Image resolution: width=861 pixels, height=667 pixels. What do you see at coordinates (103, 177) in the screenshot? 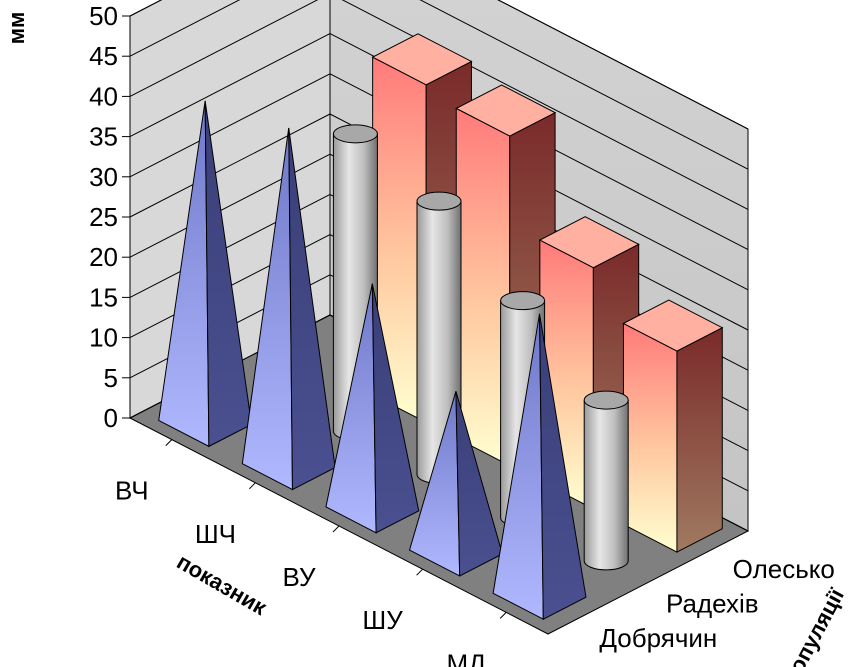
I see `y-tick-label: 30` at bounding box center [103, 177].